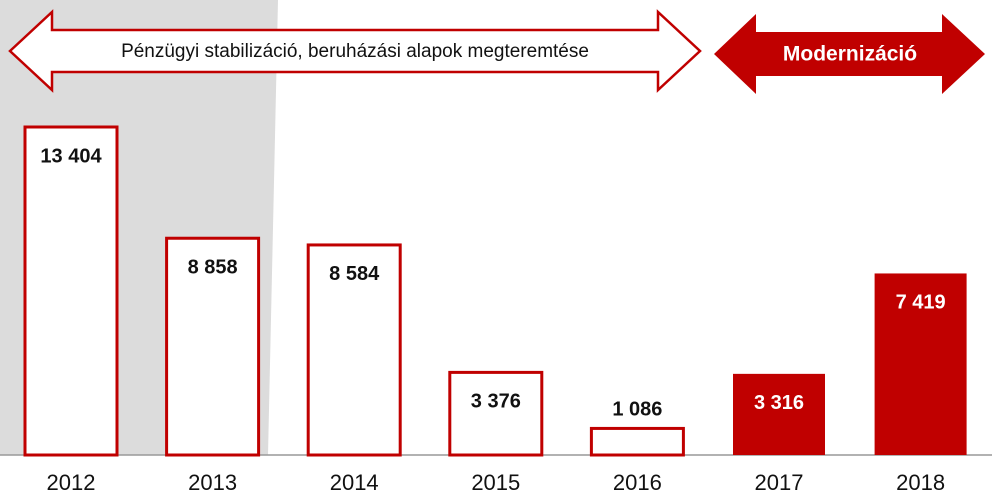 Image resolution: width=992 pixels, height=498 pixels. What do you see at coordinates (71, 482) in the screenshot?
I see `x-tick-label: 2012` at bounding box center [71, 482].